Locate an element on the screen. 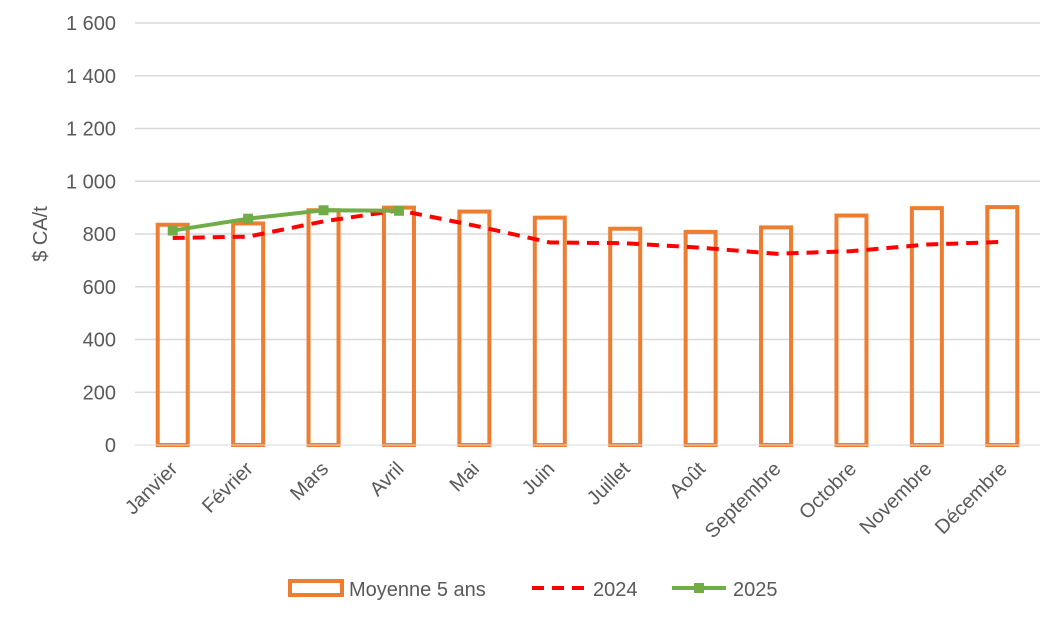  x-tick-label: Octobre is located at coordinates (828, 491).